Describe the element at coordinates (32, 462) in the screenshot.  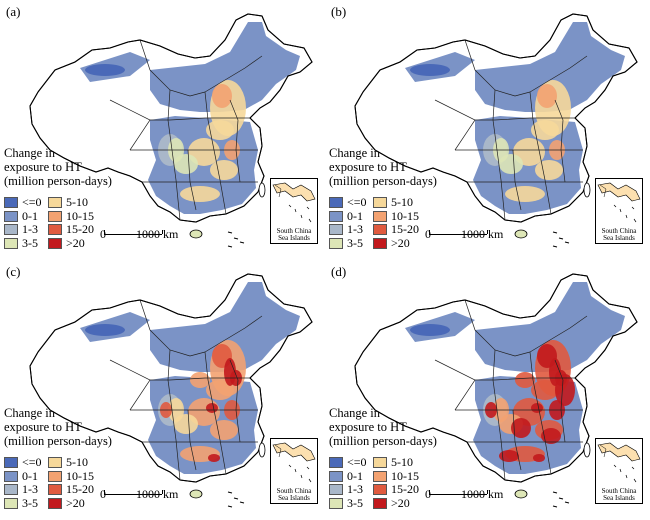
I see `legend-label: <=0` at that location.